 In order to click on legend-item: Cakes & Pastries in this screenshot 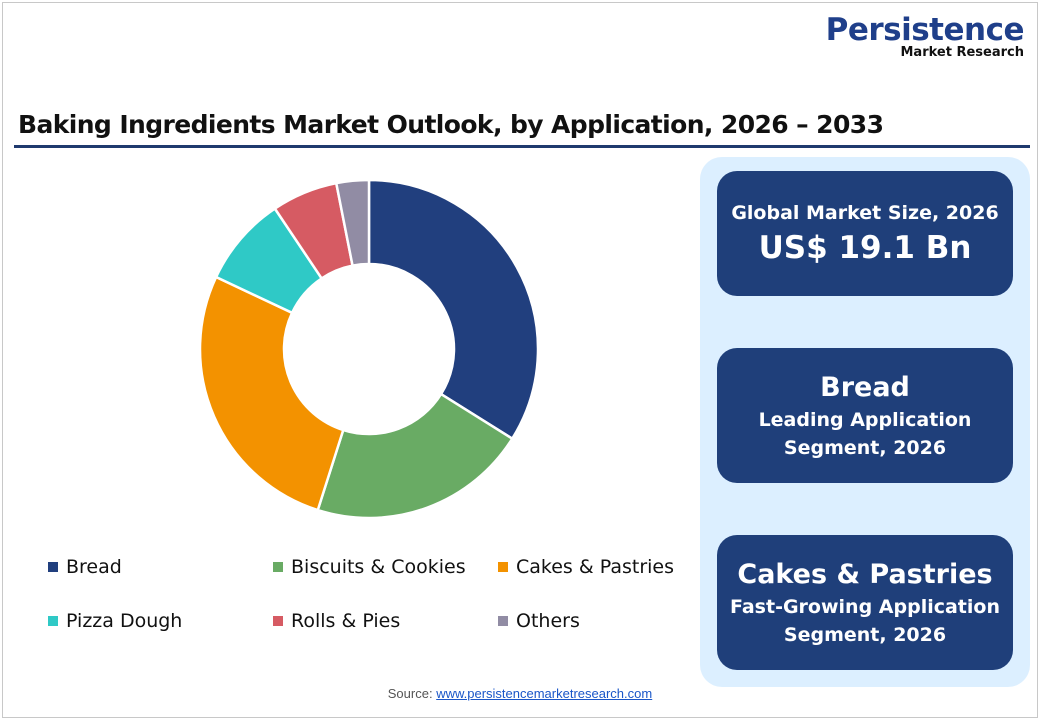, I will do `click(586, 567)`.